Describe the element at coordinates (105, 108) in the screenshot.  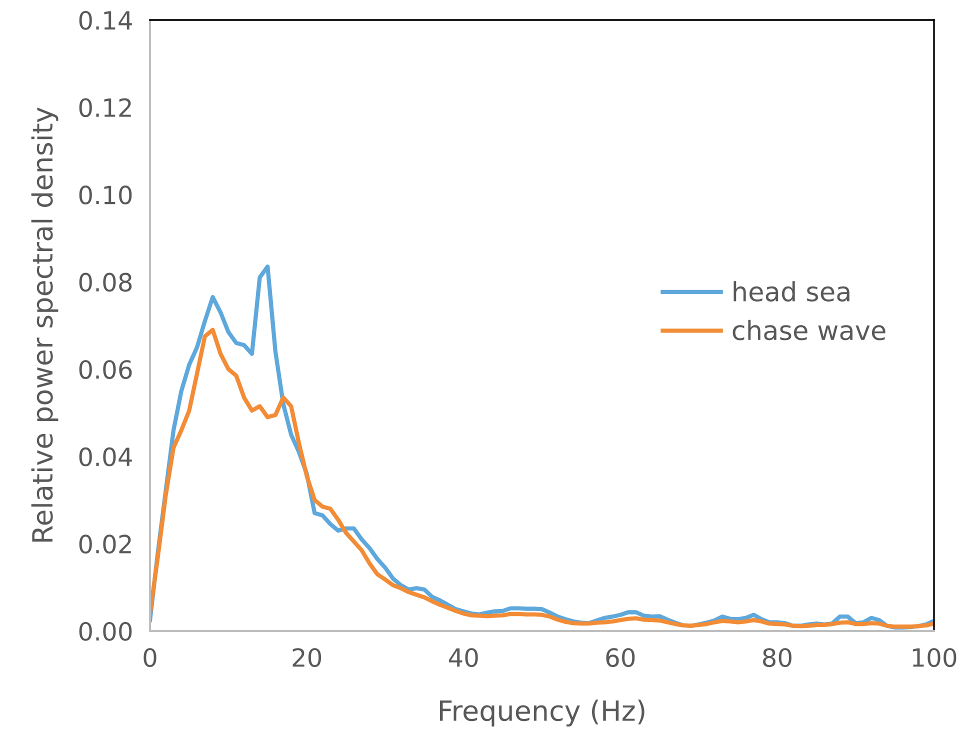
I see `y-tick-label: 0.12` at that location.